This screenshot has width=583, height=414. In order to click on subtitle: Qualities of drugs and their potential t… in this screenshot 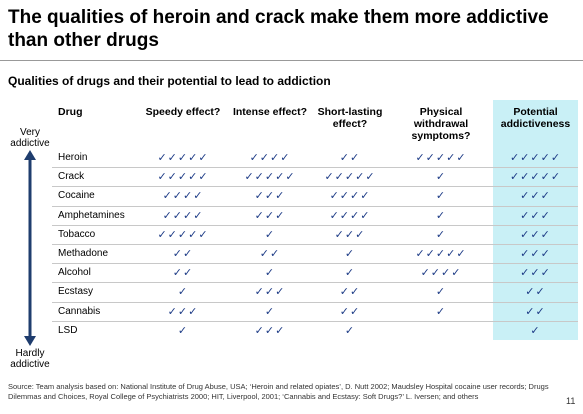, I will do `click(169, 81)`.